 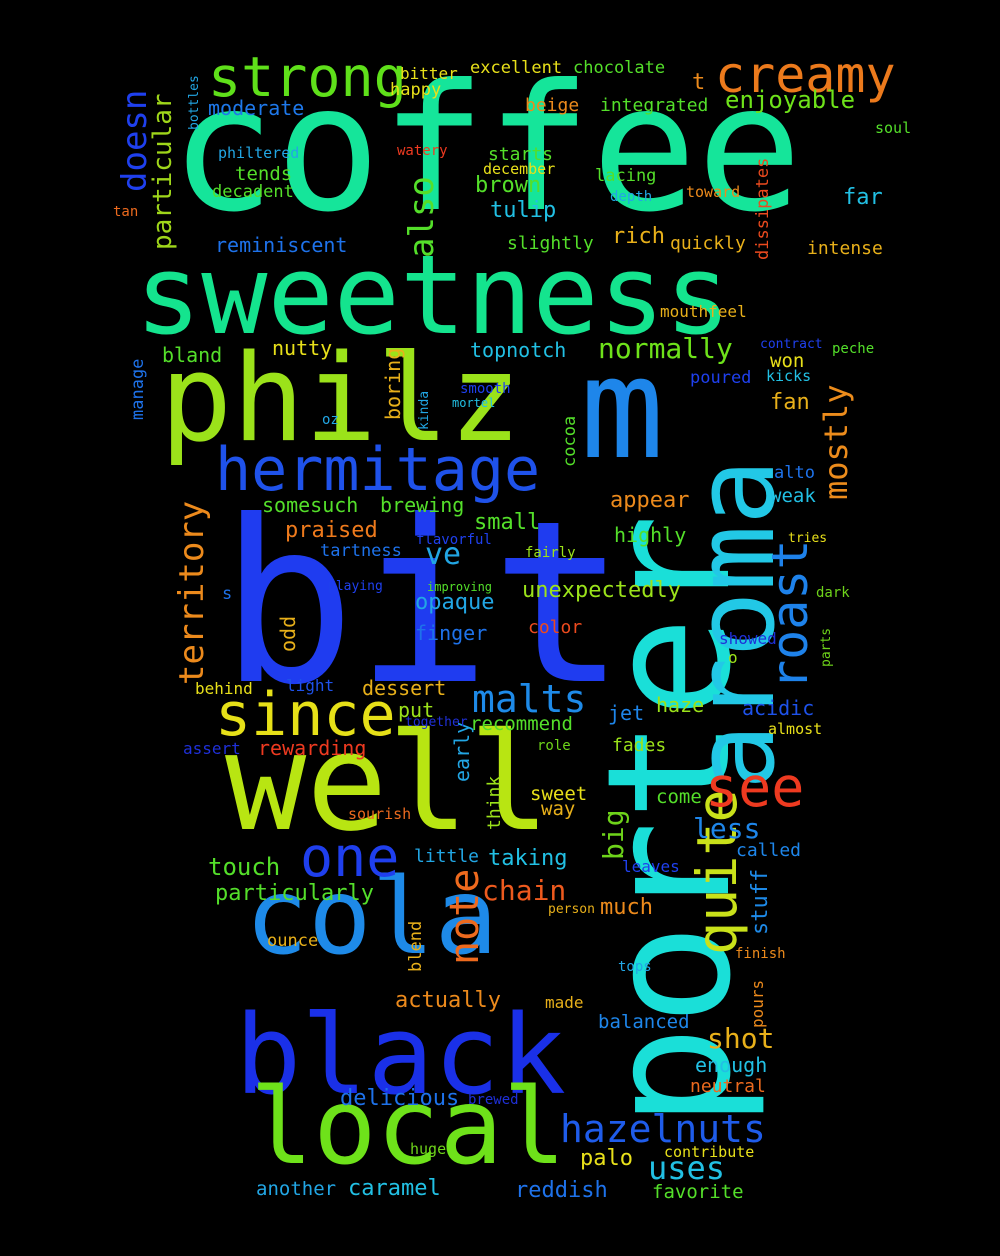 I want to click on word-soul: soul, so click(x=893, y=128).